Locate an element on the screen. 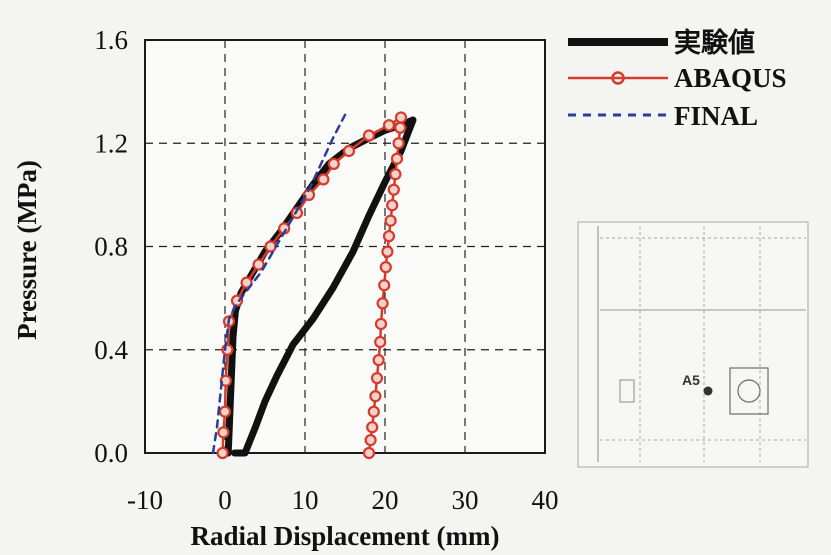  inset-large-box is located at coordinates (749, 391).